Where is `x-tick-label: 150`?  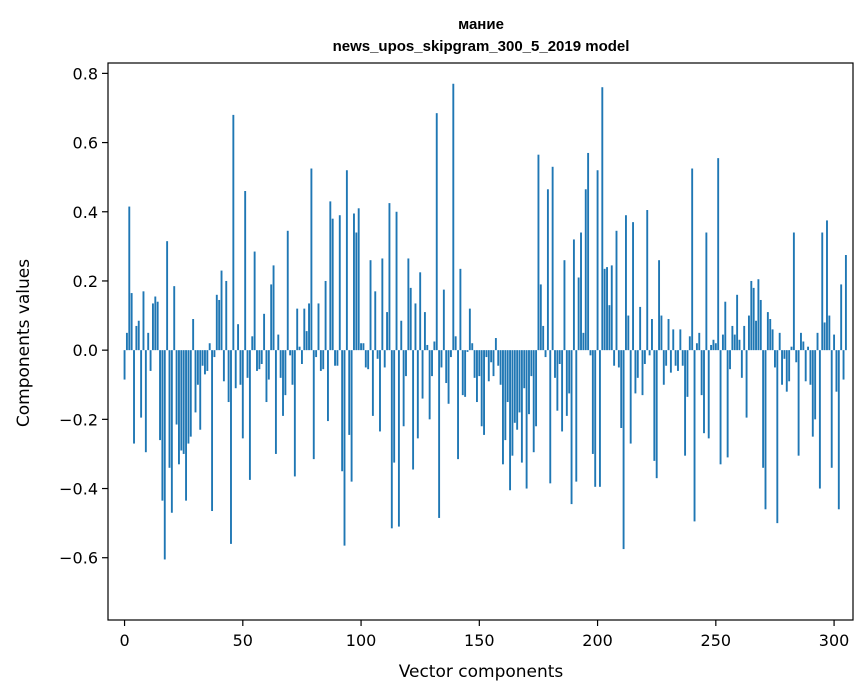
x-tick-label: 150 is located at coordinates (479, 640).